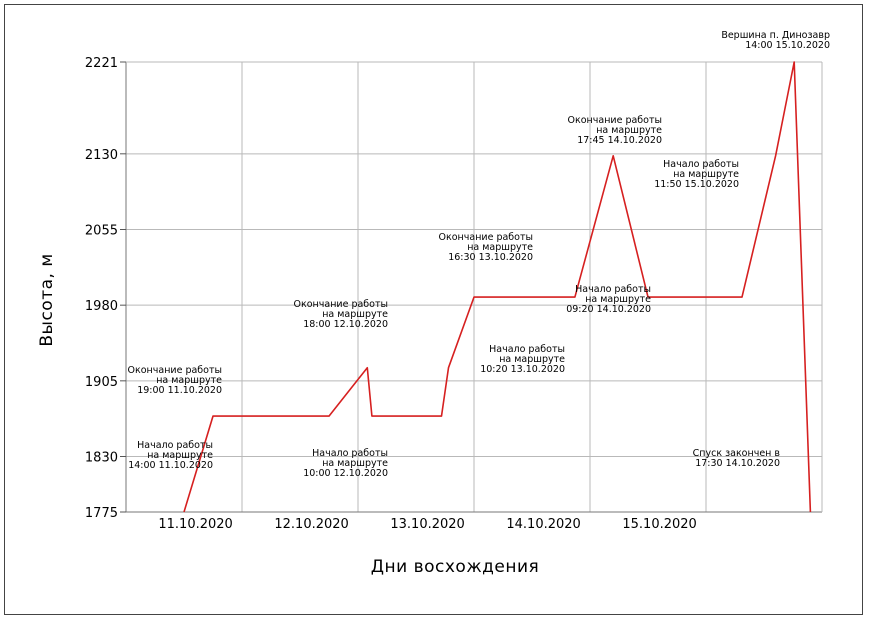  Describe the element at coordinates (101, 513) in the screenshot. I see `y-tick-label: 1775` at that location.